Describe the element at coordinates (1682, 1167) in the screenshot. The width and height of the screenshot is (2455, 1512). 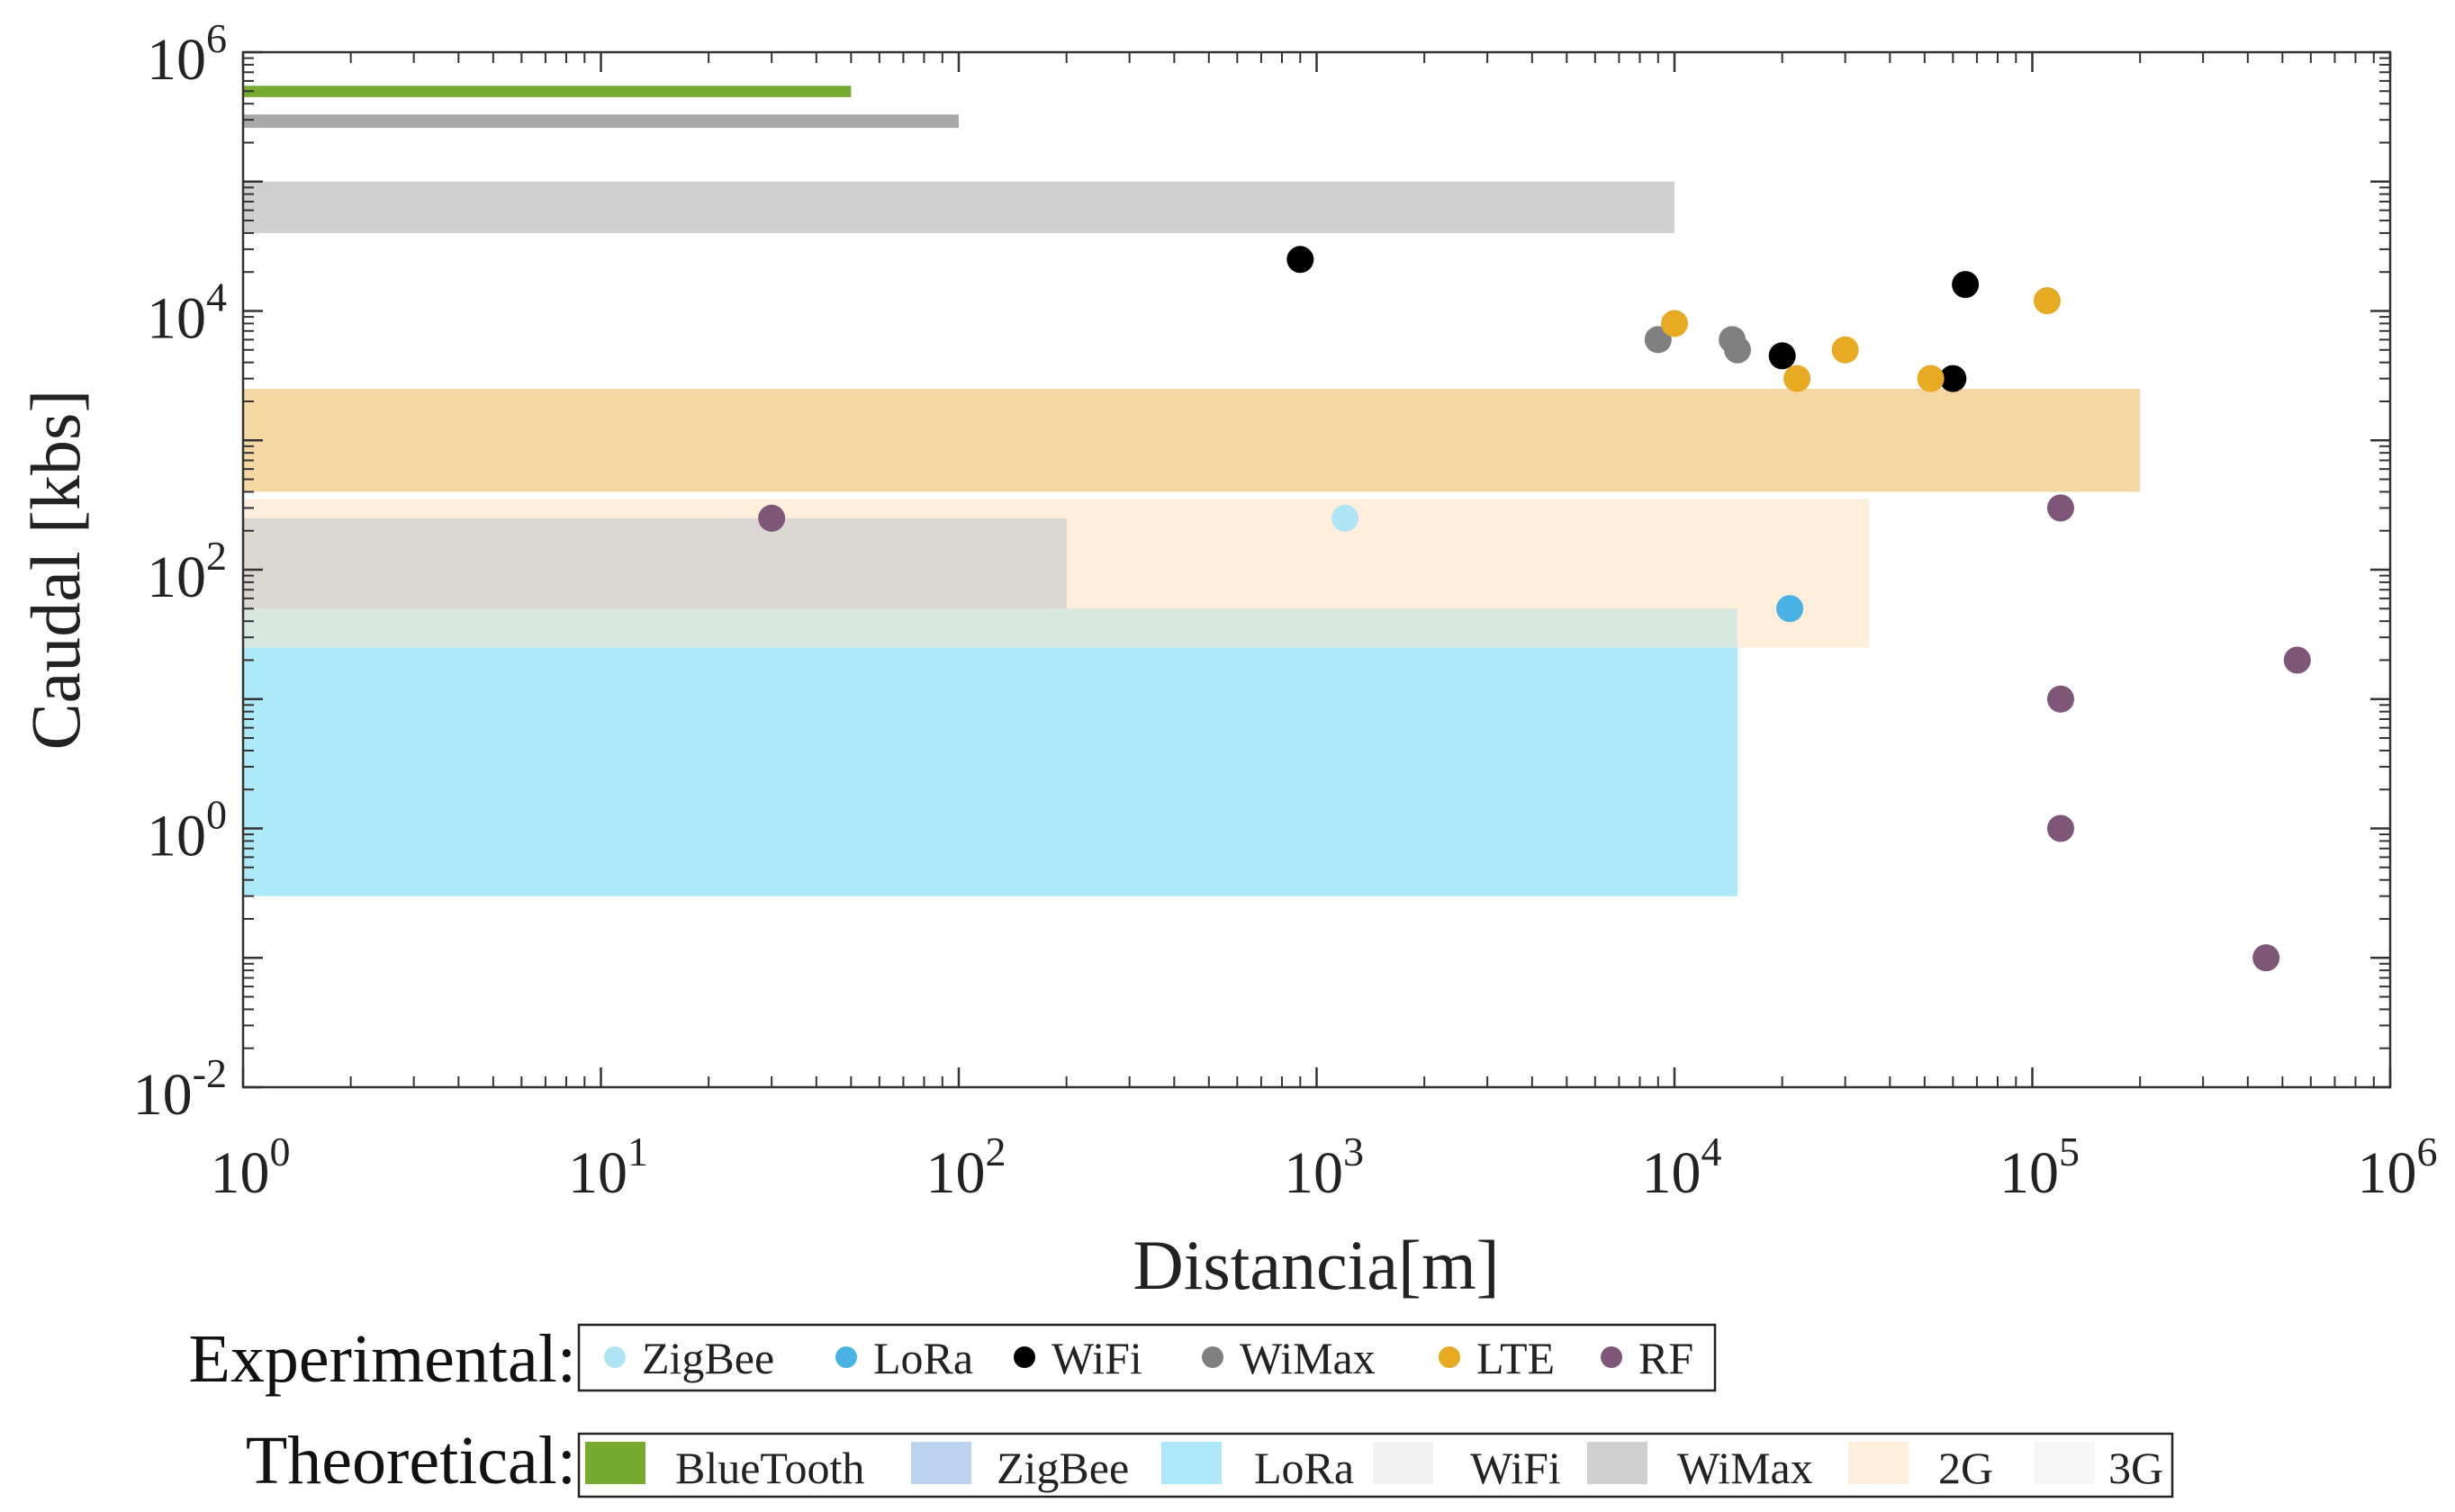
I see `x-tick-label: 10⁴` at that location.